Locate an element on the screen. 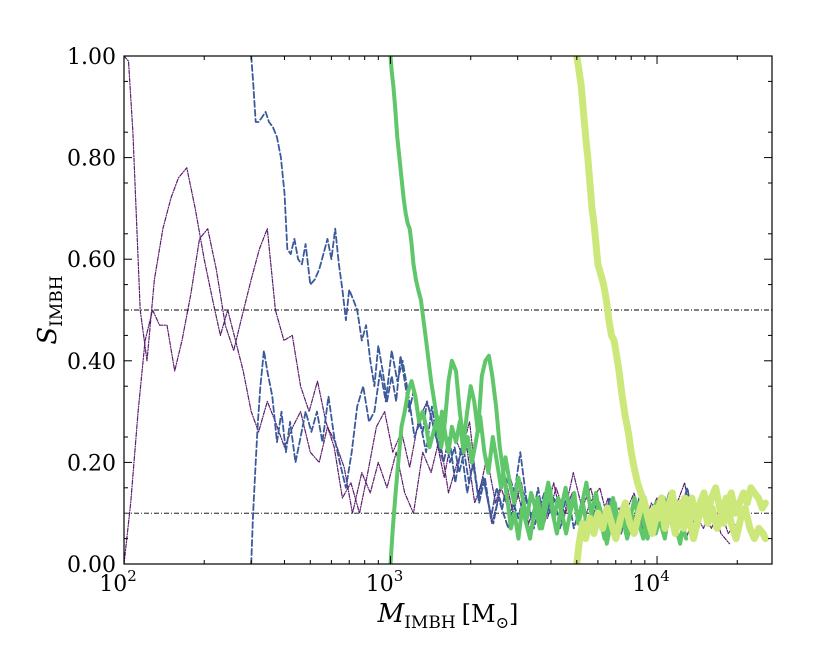  x-axis-title: MIMBH [M⊙] is located at coordinates (448, 616).